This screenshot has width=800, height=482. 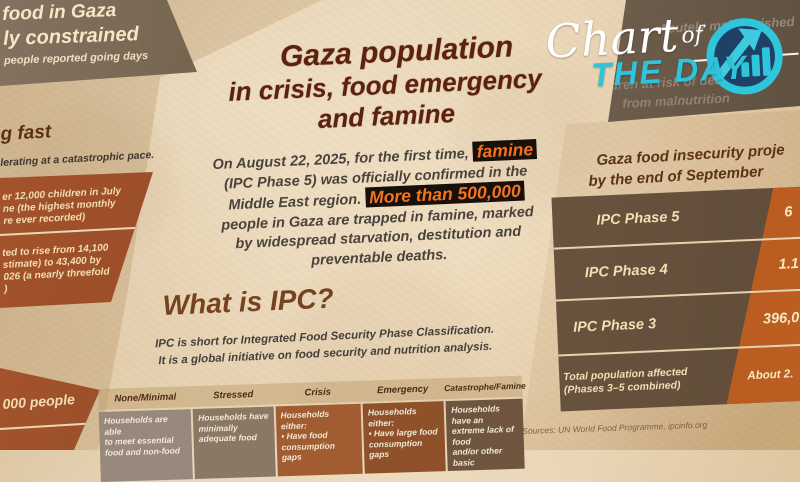 What do you see at coordinates (71, 36) in the screenshot?
I see `headline-line2: ly constrained` at bounding box center [71, 36].